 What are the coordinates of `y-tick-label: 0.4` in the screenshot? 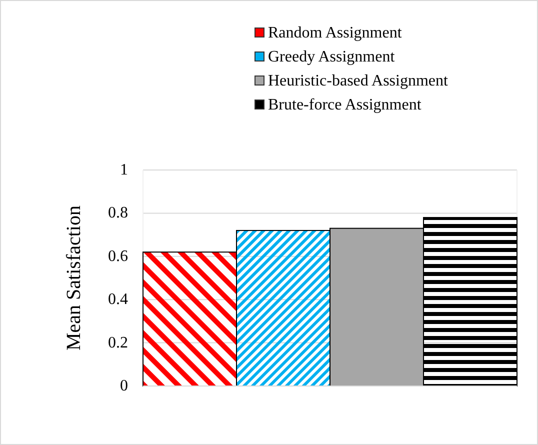 It's located at (118, 299).